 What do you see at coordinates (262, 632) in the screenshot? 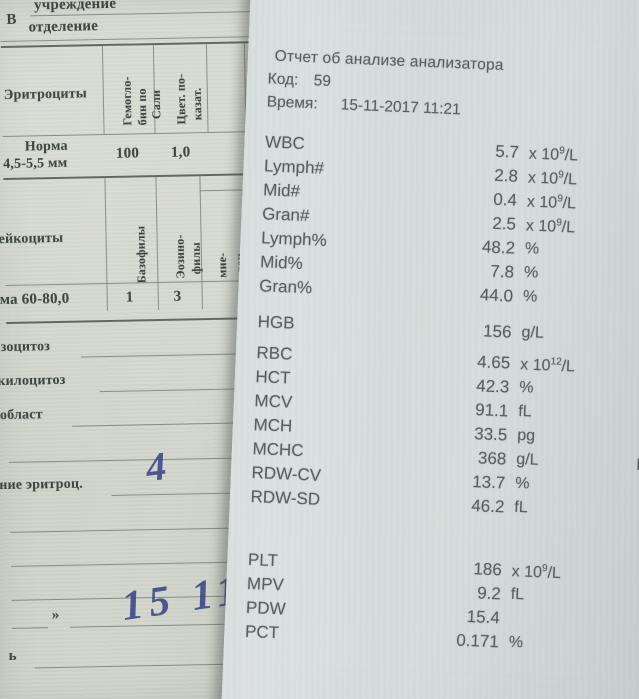
I see `result-label: PCT` at bounding box center [262, 632].